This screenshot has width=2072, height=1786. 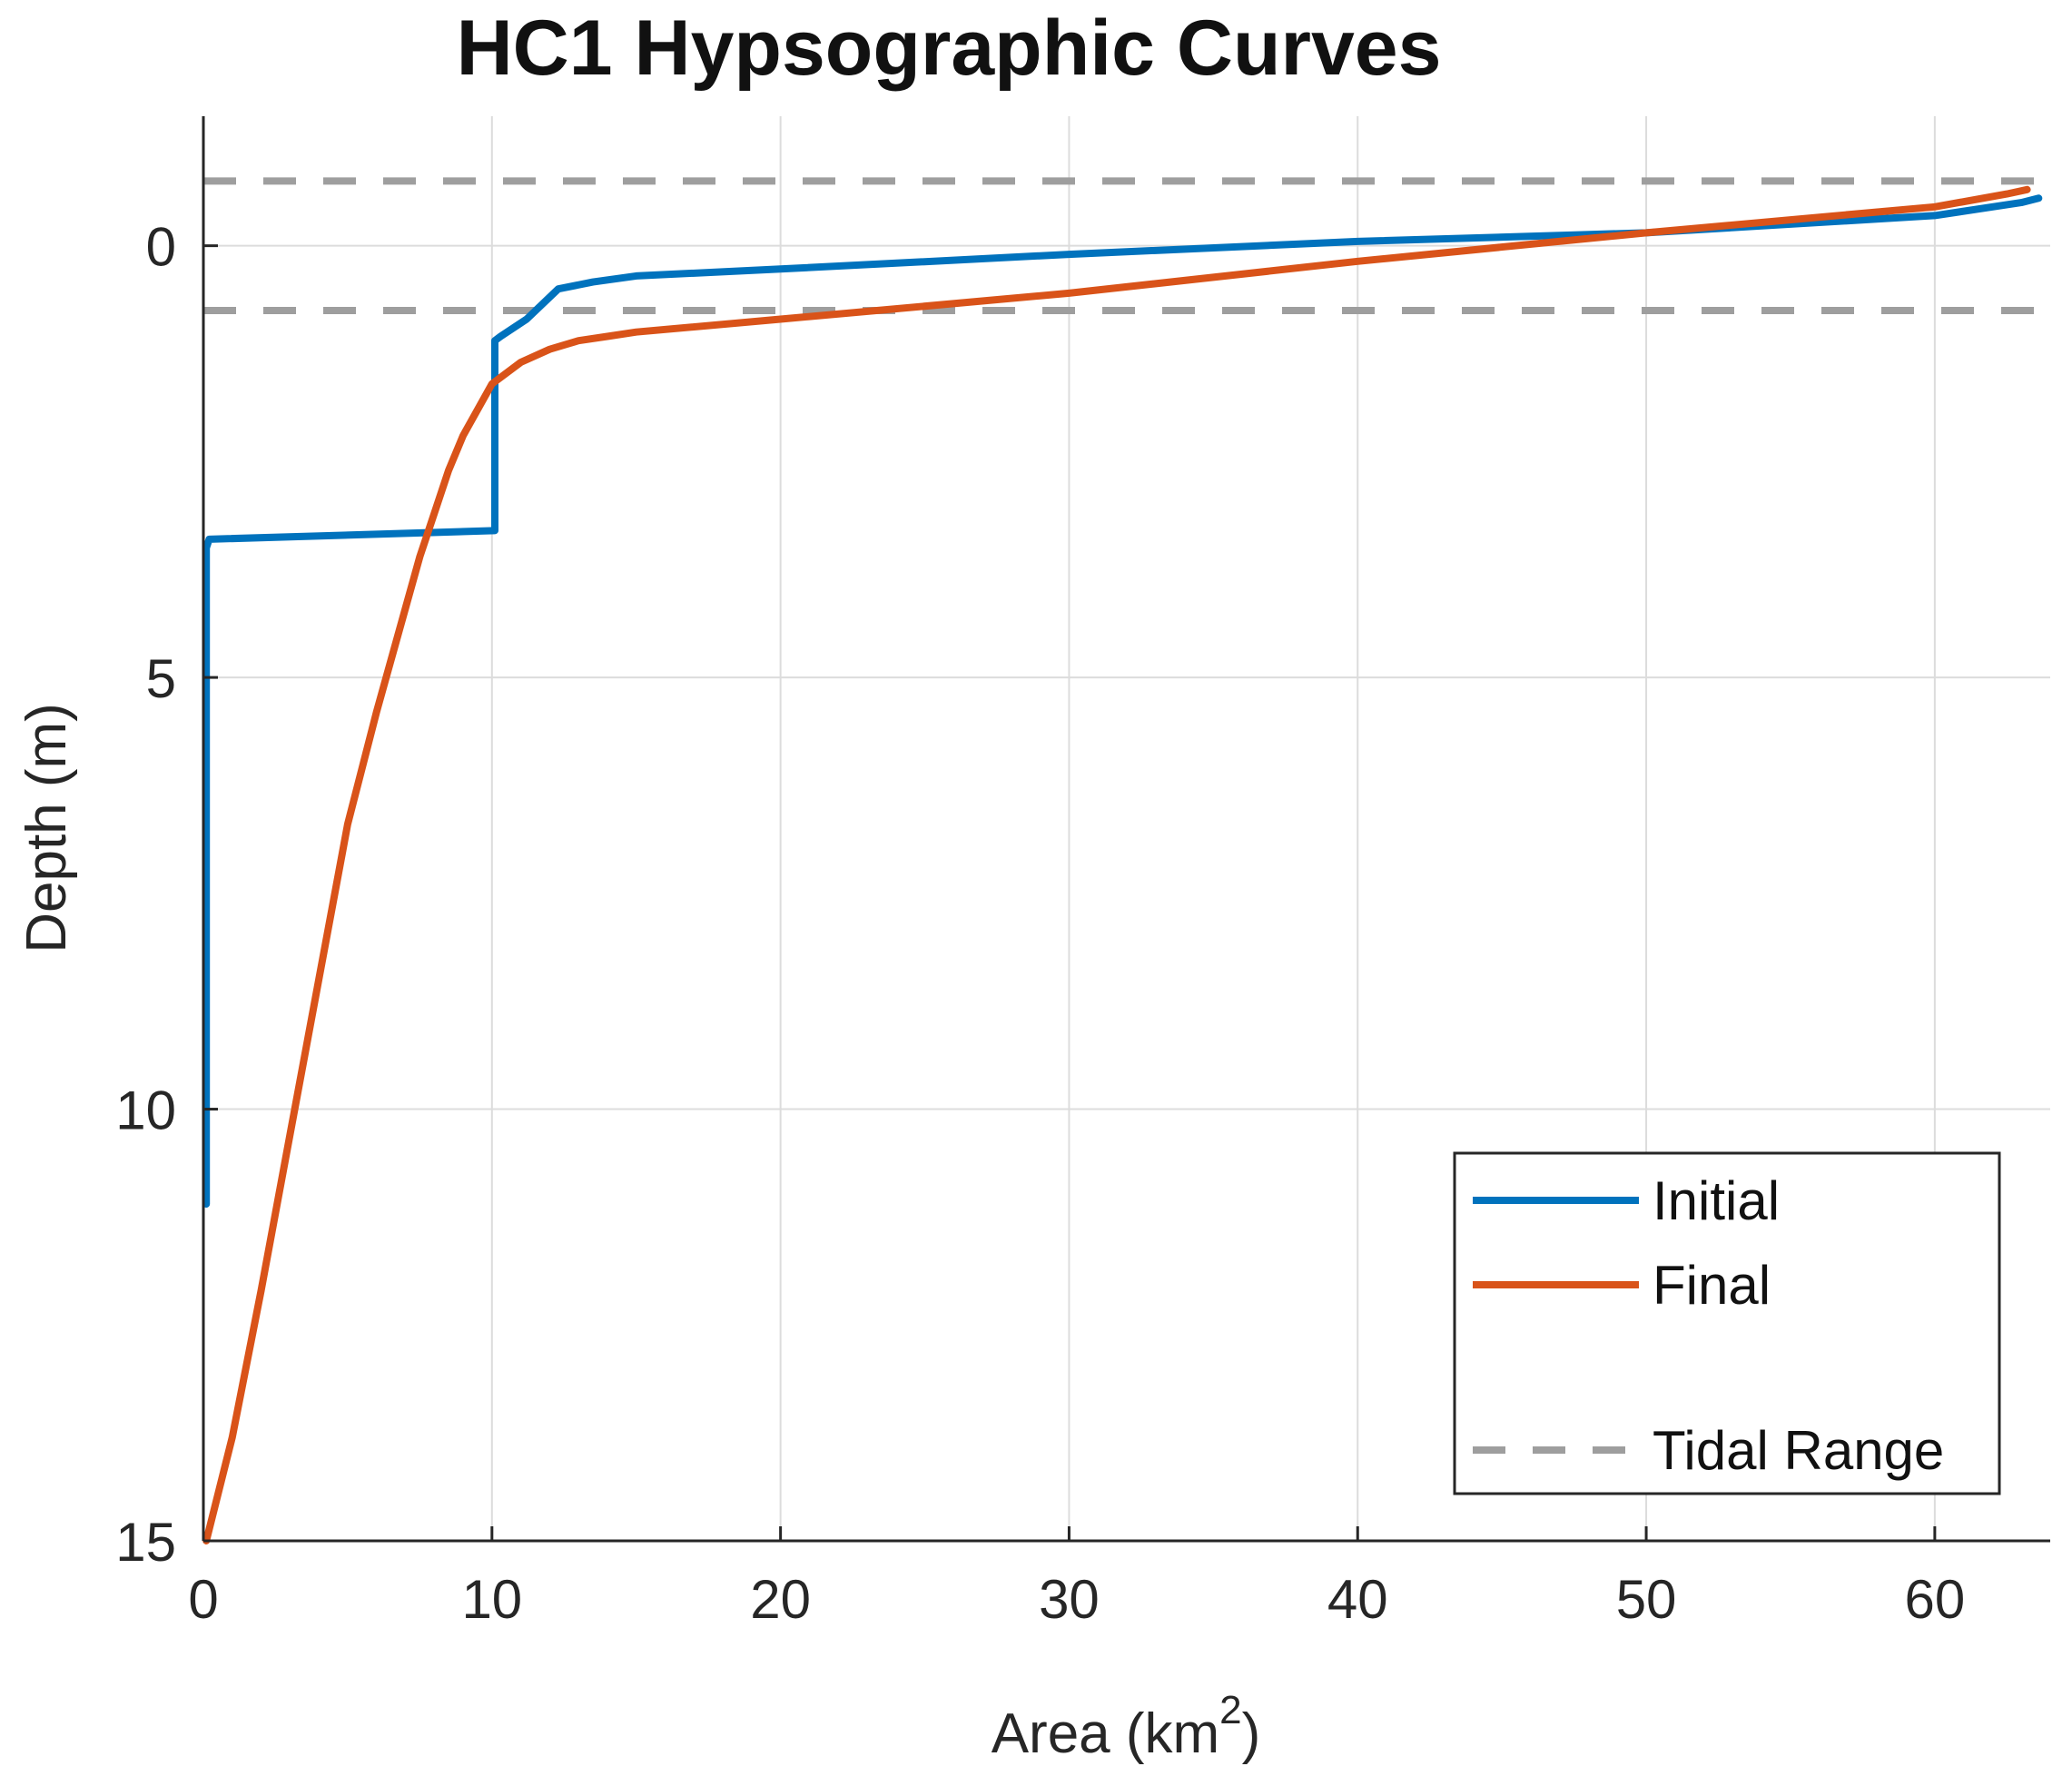 What do you see at coordinates (1357, 1599) in the screenshot?
I see `x-tick-label-40: 40` at bounding box center [1357, 1599].